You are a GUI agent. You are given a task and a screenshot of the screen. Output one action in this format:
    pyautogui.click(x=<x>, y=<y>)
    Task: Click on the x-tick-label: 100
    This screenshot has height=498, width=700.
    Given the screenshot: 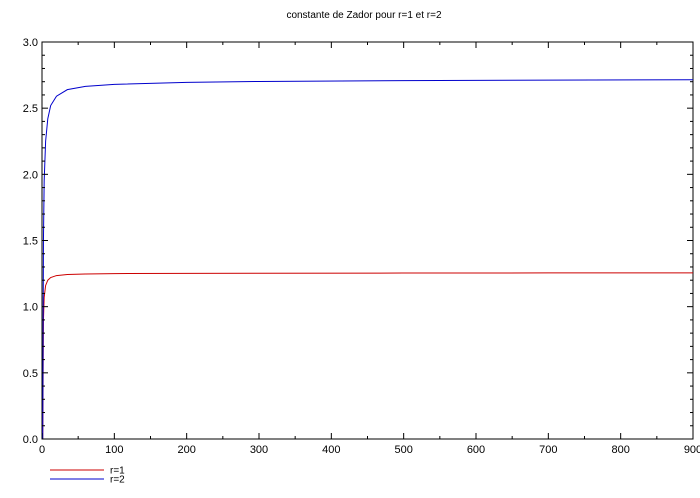 What is the action you would take?
    pyautogui.click(x=114, y=450)
    